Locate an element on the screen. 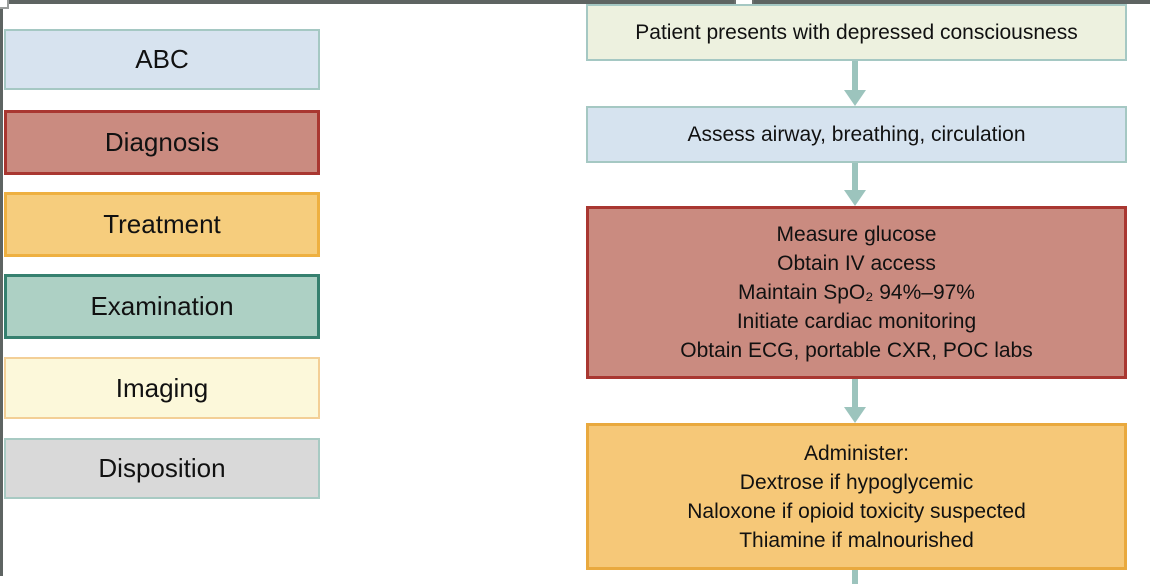  legend-item-disposition: Disposition is located at coordinates (162, 468).